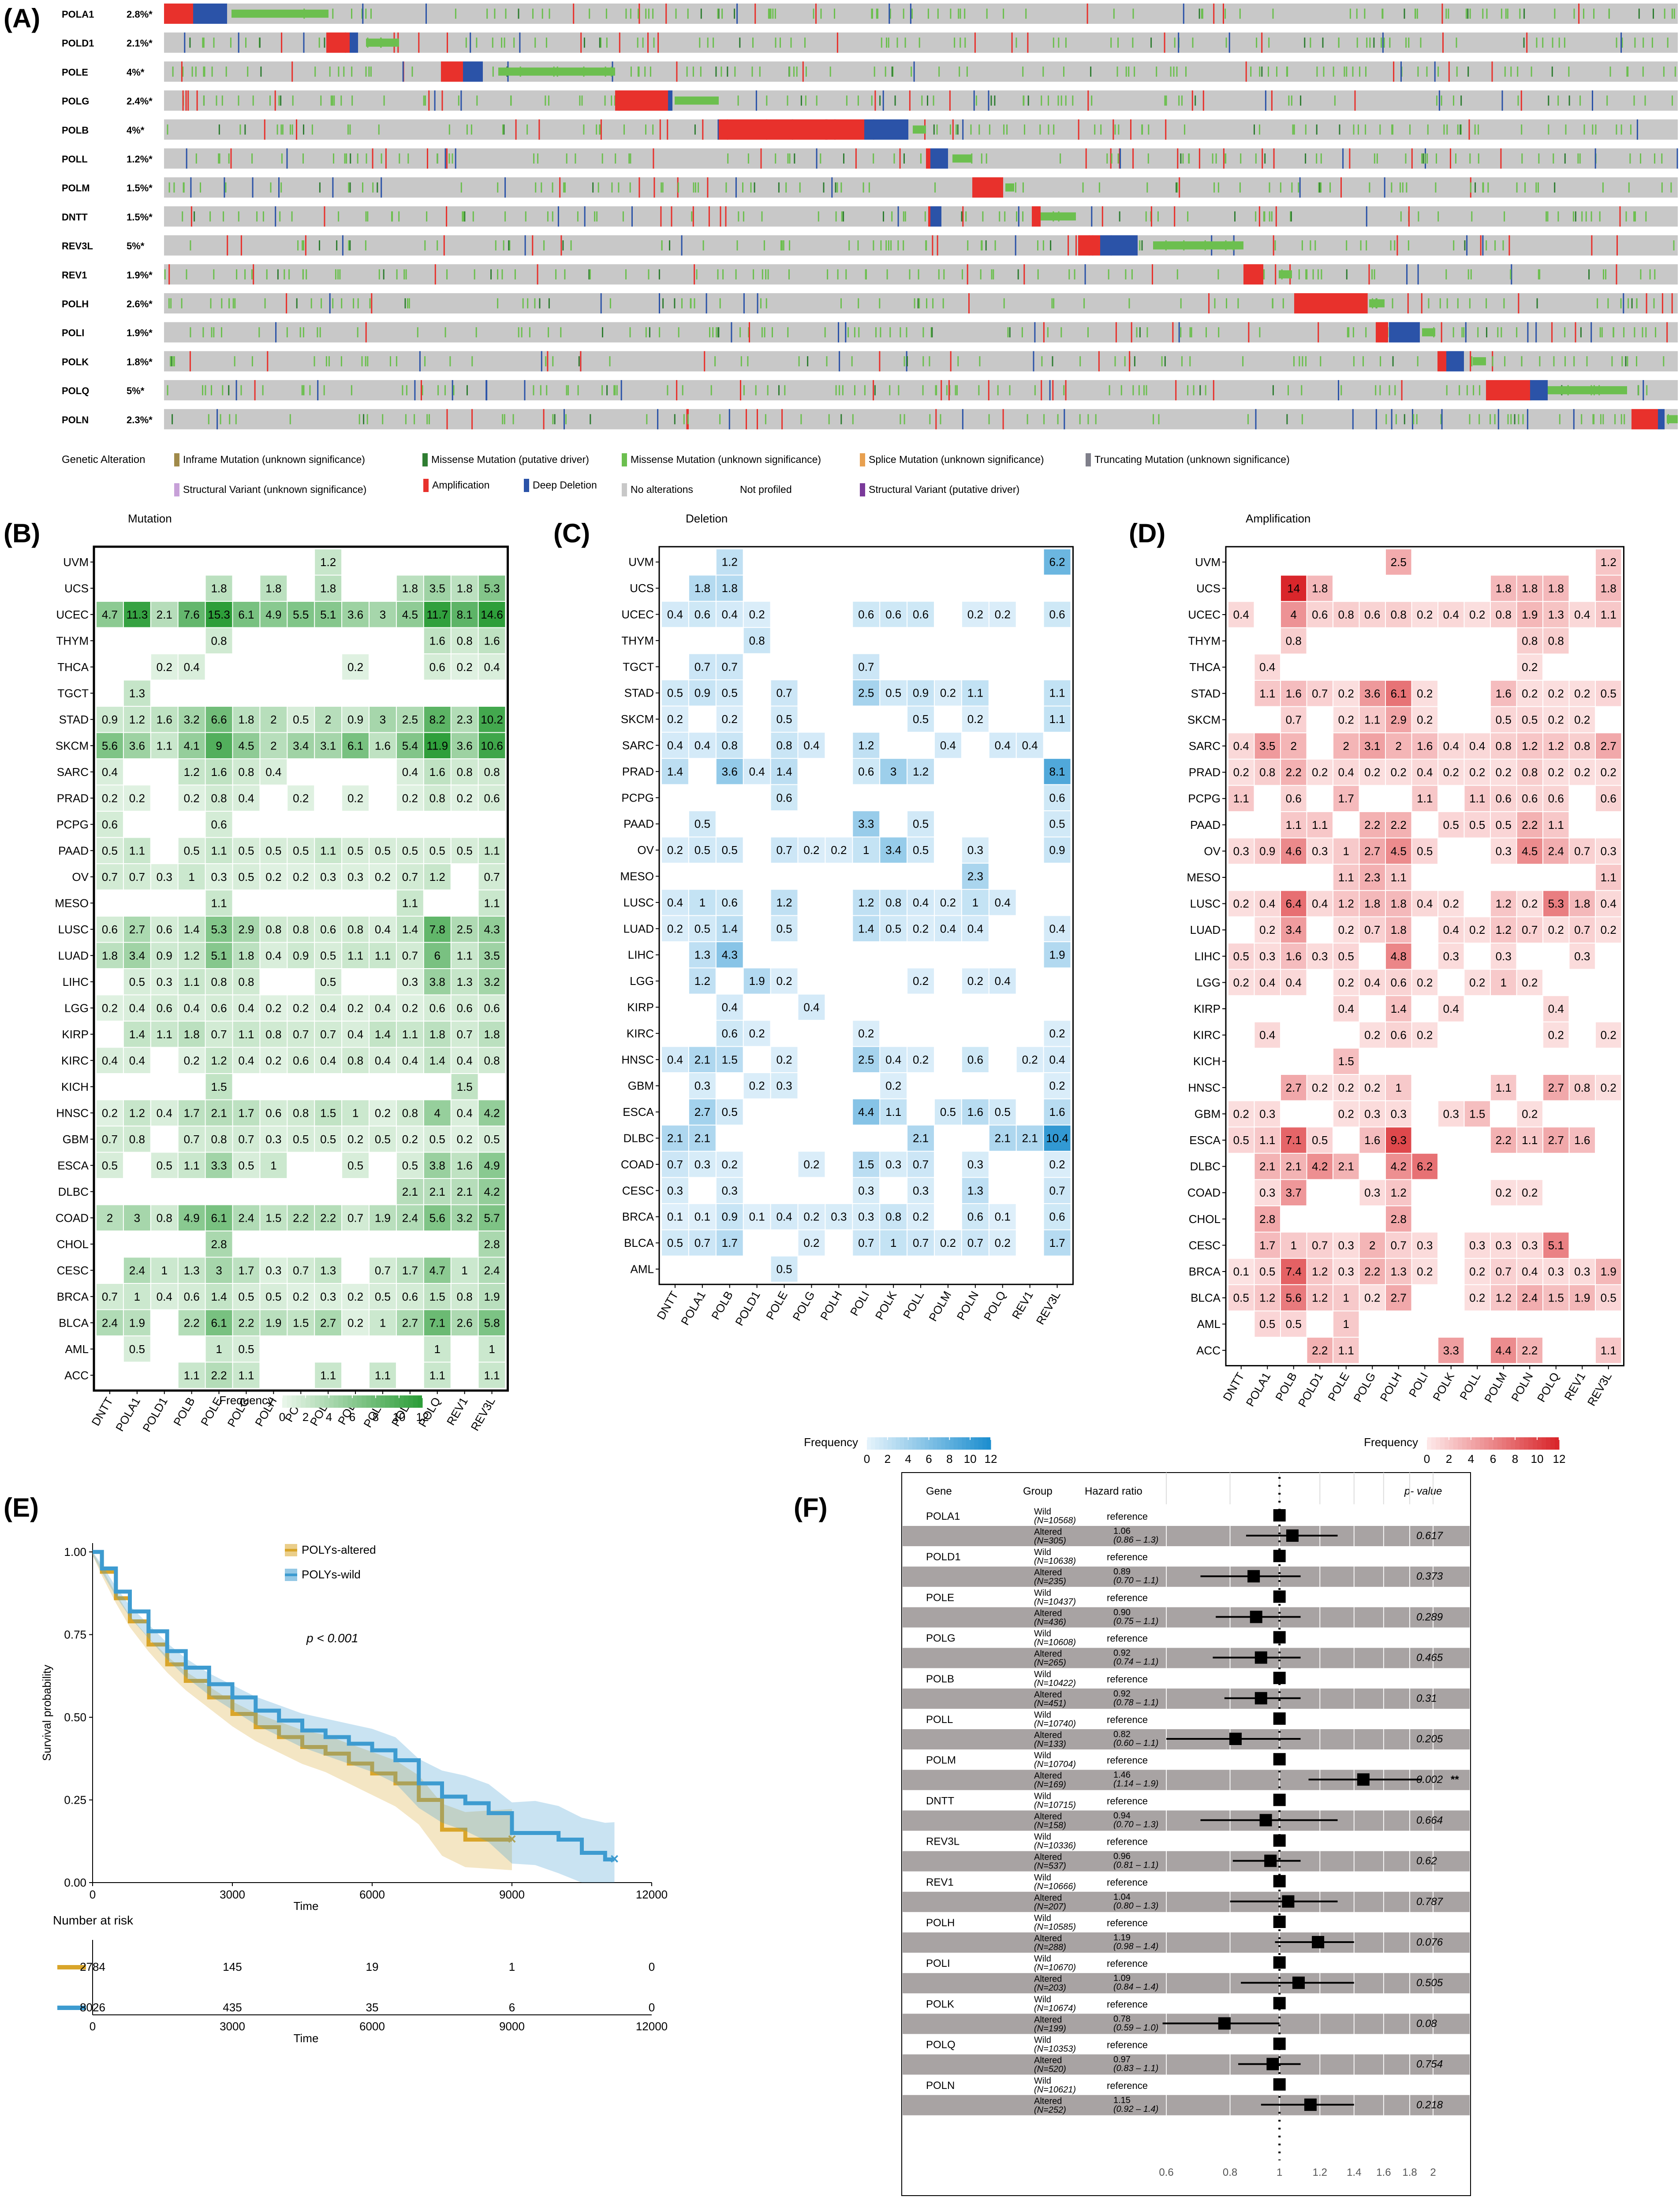  Describe the element at coordinates (137, 745) in the screenshot. I see `cell-value: 3.6` at that location.